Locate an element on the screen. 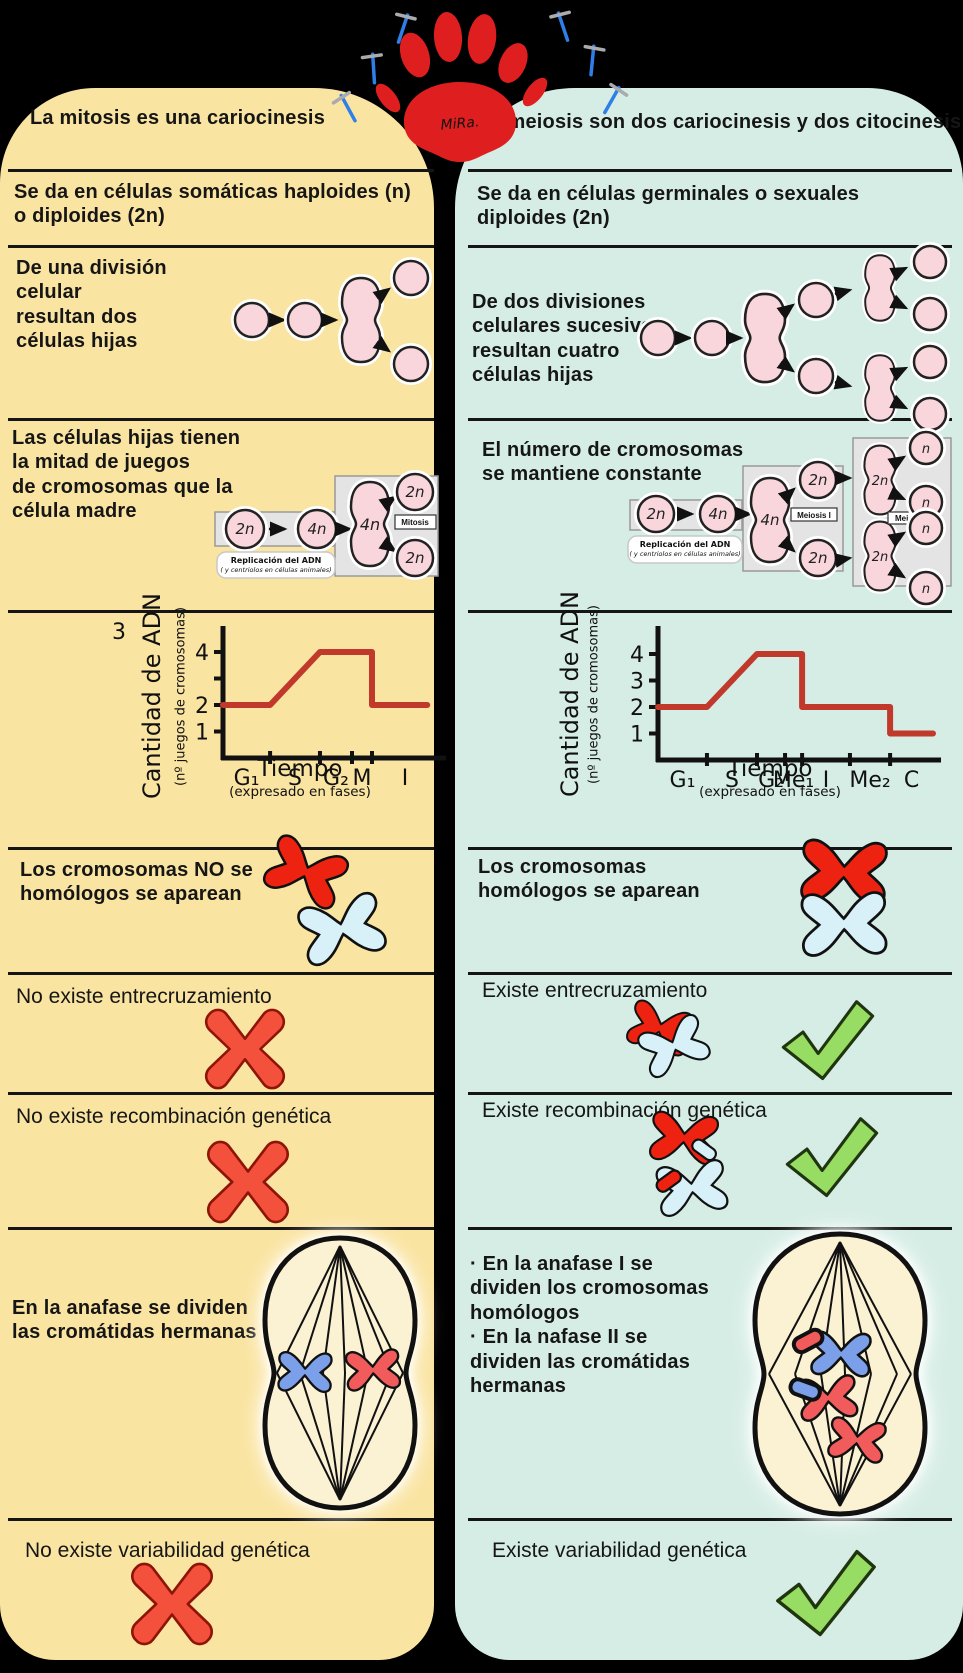 Image resolution: width=963 pixels, height=1673 pixels. svg-text: I is located at coordinates (405, 778).